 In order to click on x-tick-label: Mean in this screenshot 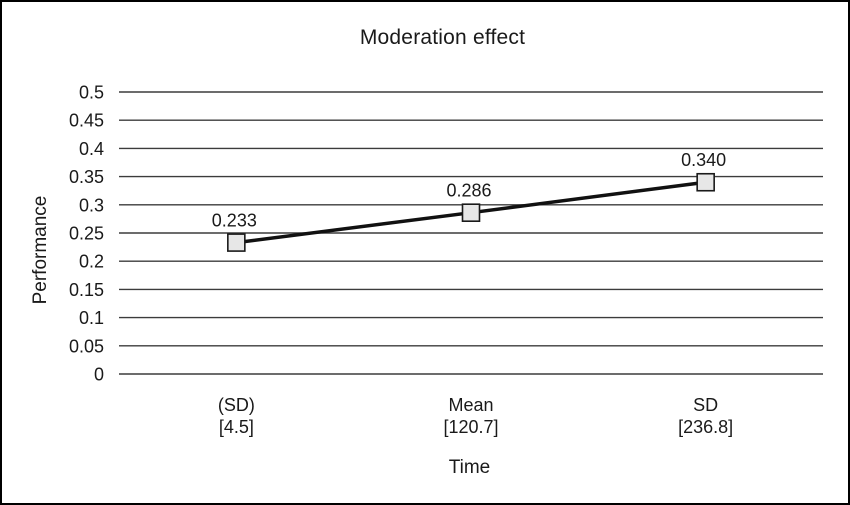, I will do `click(470, 405)`.